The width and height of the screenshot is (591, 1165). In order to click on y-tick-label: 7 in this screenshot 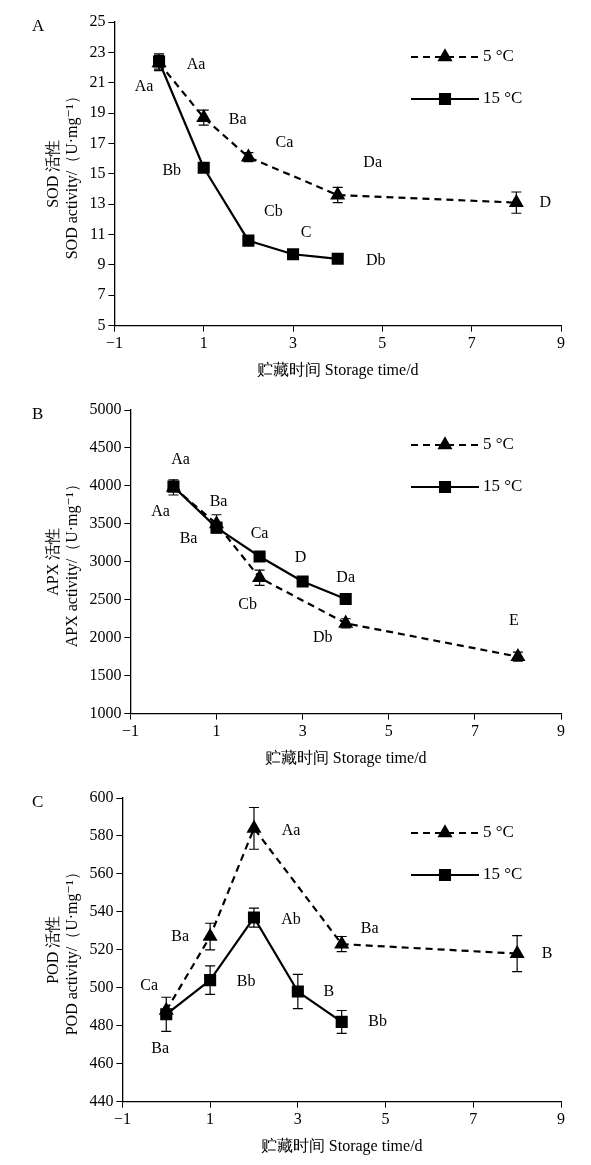, I will do `click(101, 294)`.